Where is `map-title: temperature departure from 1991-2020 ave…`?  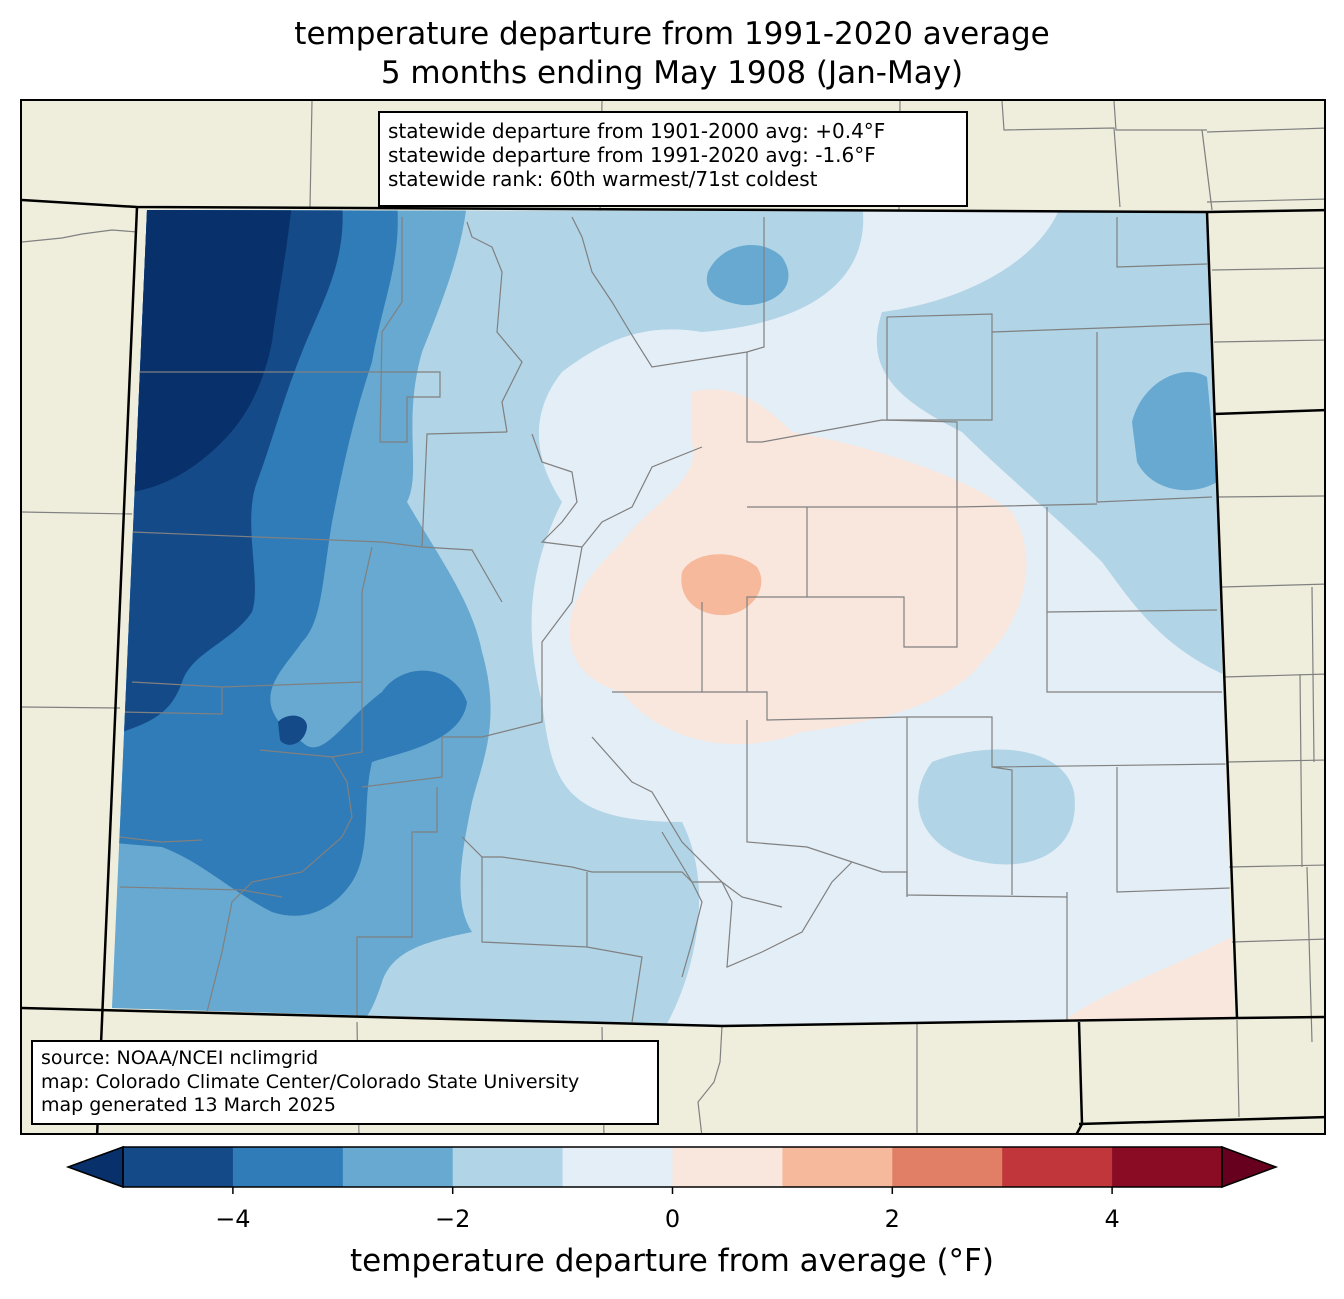
map-title: temperature departure from 1991-2020 ave… is located at coordinates (672, 34).